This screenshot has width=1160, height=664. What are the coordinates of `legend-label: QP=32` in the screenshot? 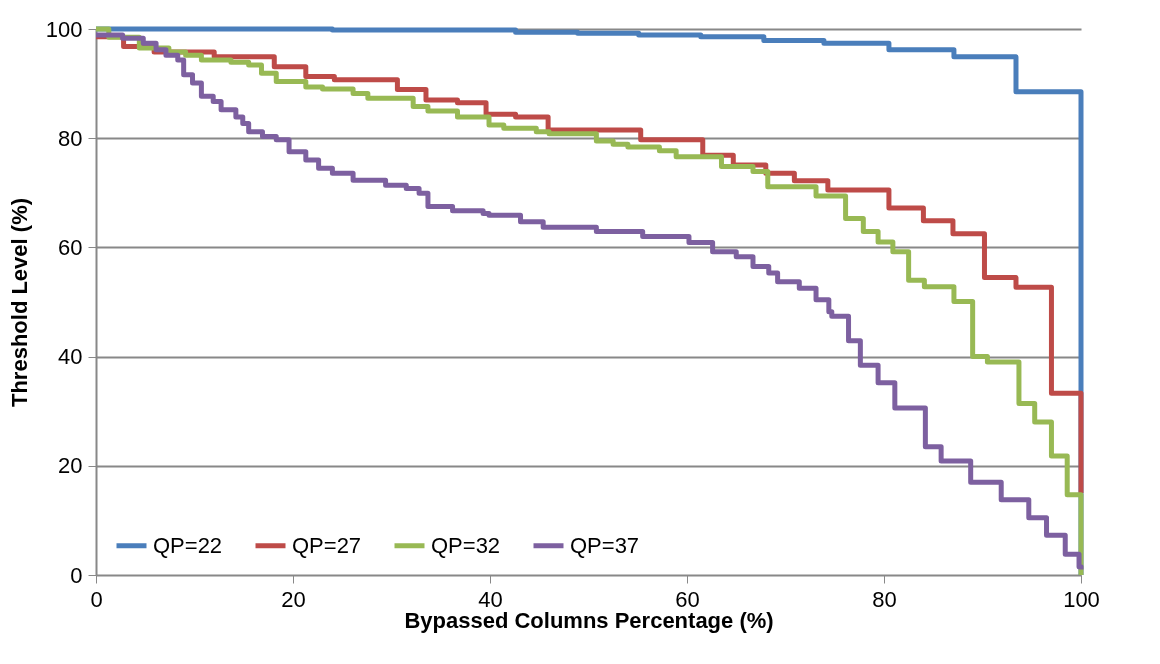 It's located at (466, 545).